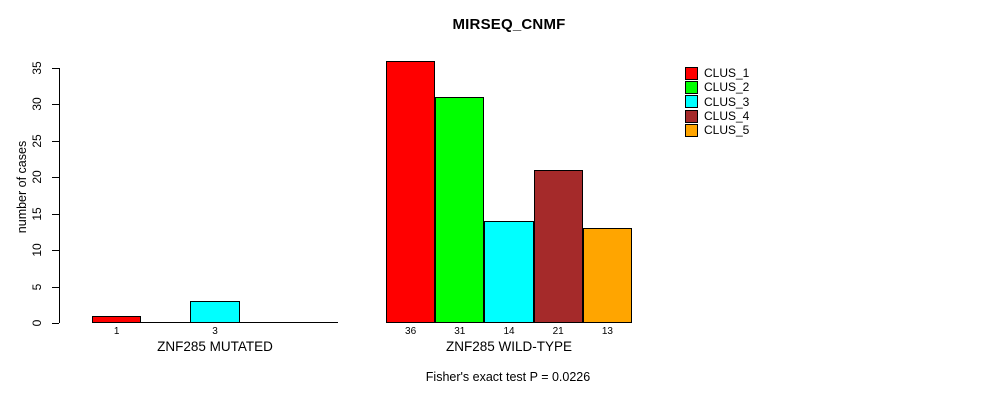 The height and width of the screenshot is (400, 990). What do you see at coordinates (411, 331) in the screenshot?
I see `bar-value-label: 36` at bounding box center [411, 331].